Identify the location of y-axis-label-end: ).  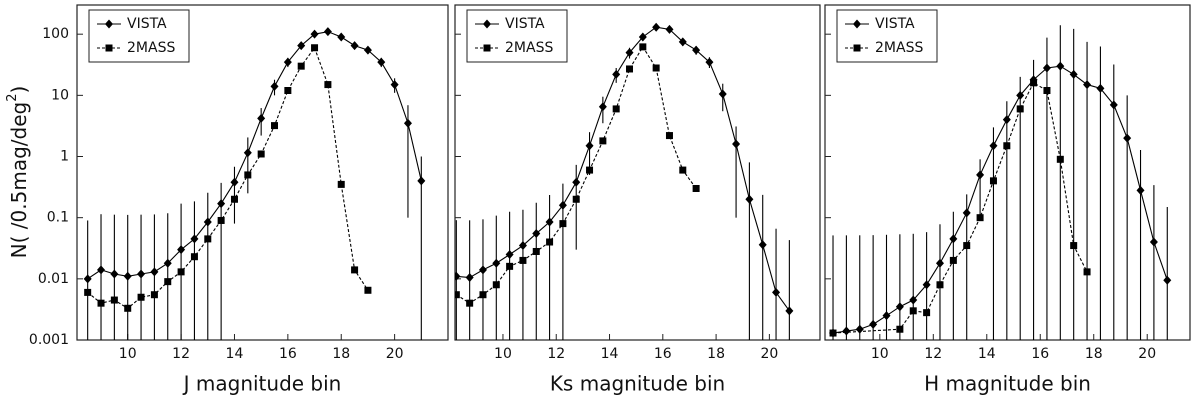
(19, 90).